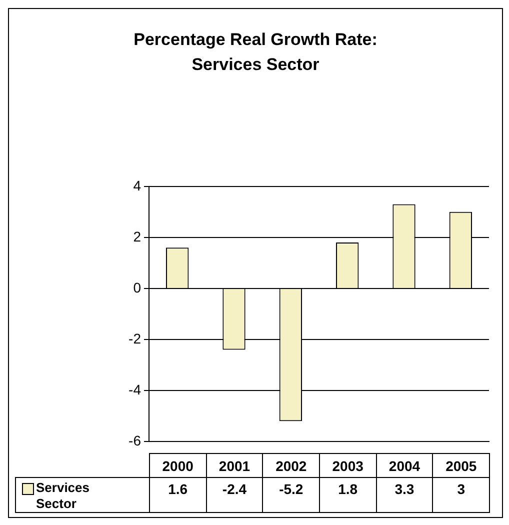  What do you see at coordinates (291, 465) in the screenshot?
I see `x-tick-label: 2002` at bounding box center [291, 465].